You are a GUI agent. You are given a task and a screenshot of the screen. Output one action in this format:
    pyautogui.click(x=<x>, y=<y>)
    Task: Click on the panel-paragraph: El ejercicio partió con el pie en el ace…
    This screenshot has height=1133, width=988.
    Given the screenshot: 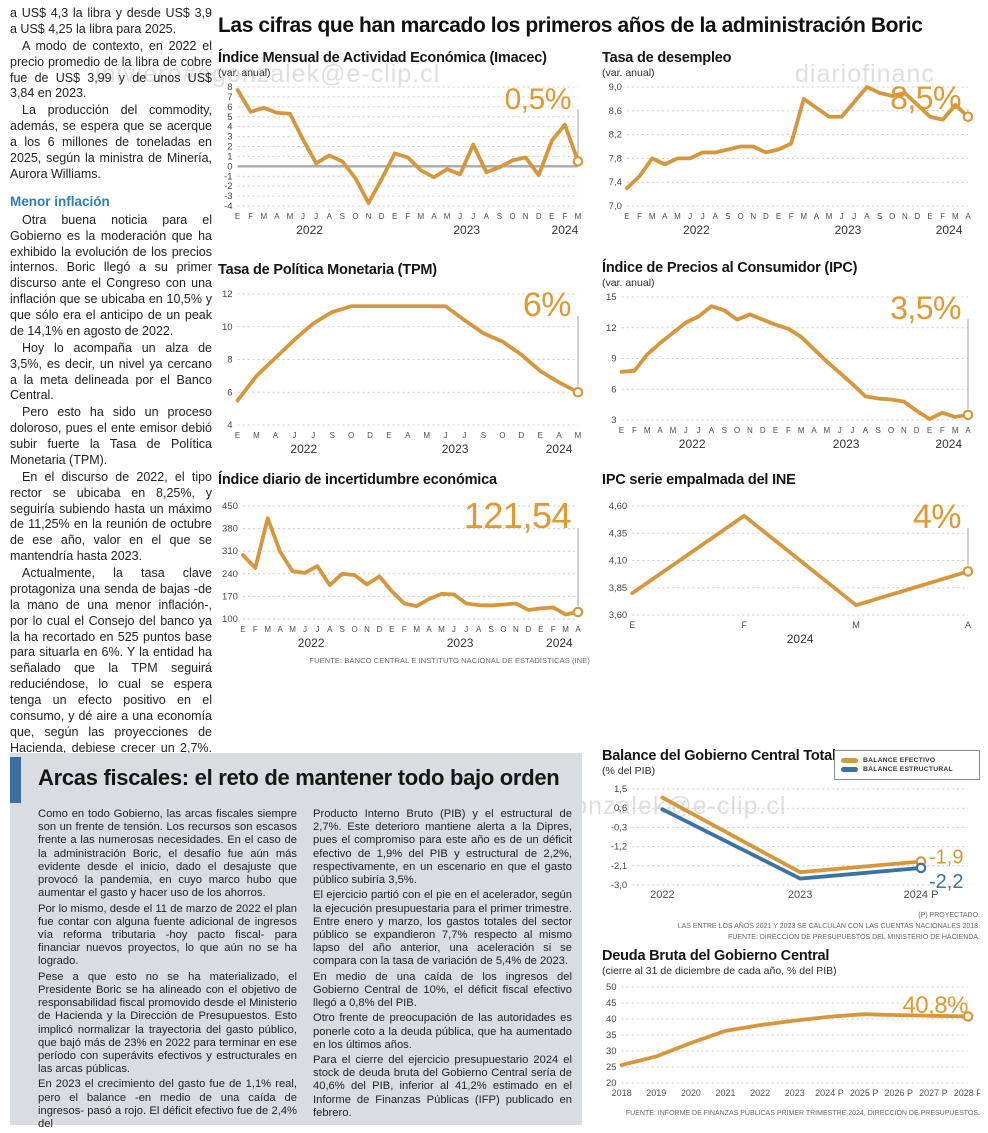 What is the action you would take?
    pyautogui.click(x=442, y=928)
    